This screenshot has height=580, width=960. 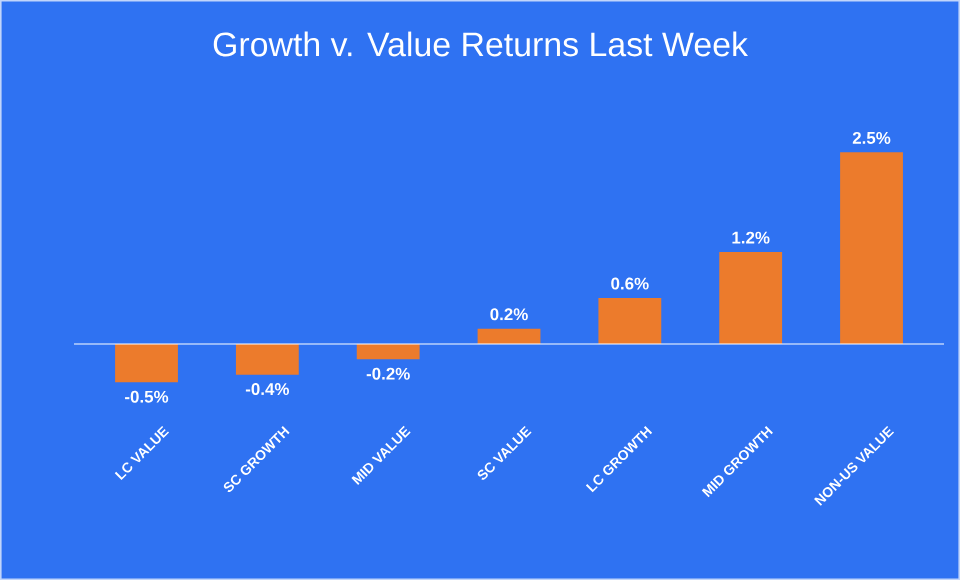 I want to click on data-label: 0.2%, so click(x=509, y=314).